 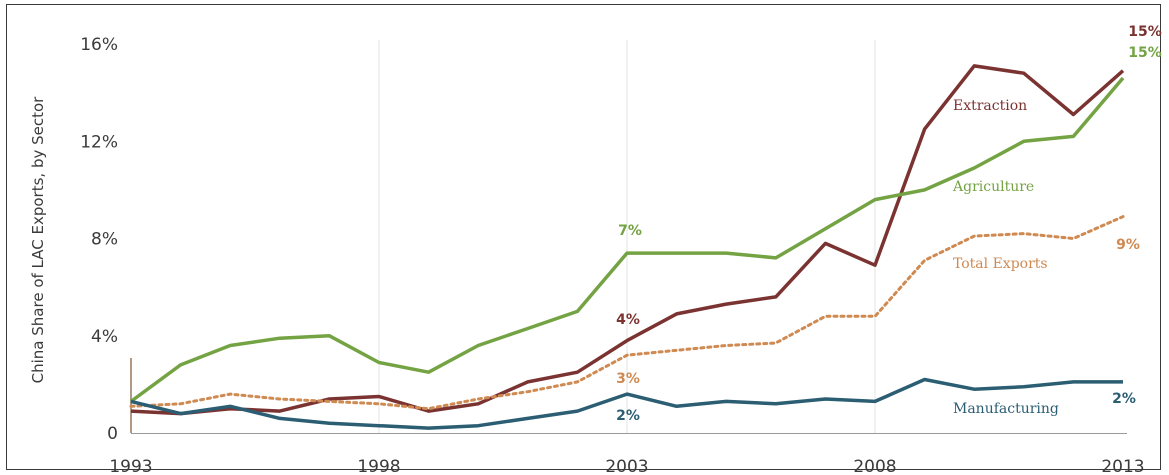 What do you see at coordinates (1145, 53) in the screenshot?
I see `annotation-agriculture: 15%` at bounding box center [1145, 53].